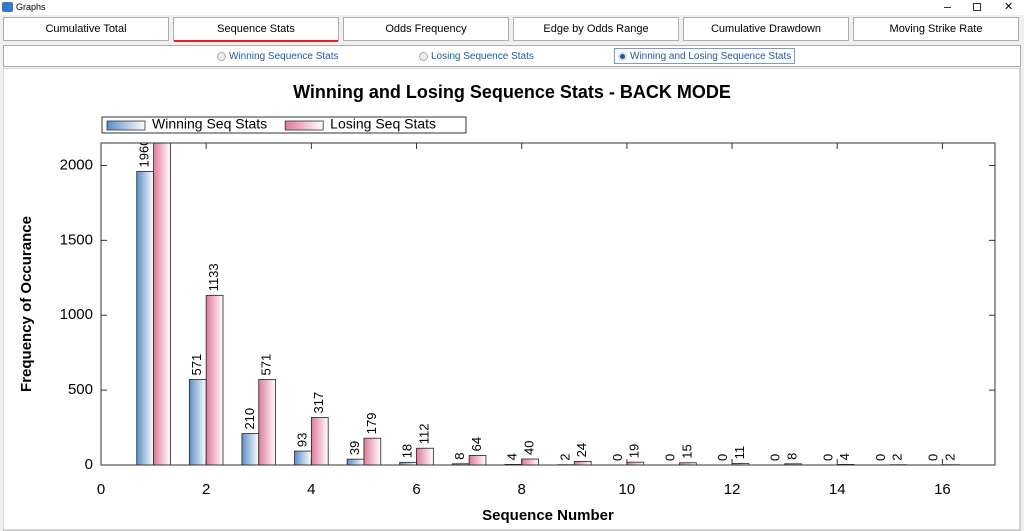 The width and height of the screenshot is (1024, 531). I want to click on legend-label: Winning Seq Stats, so click(209, 124).